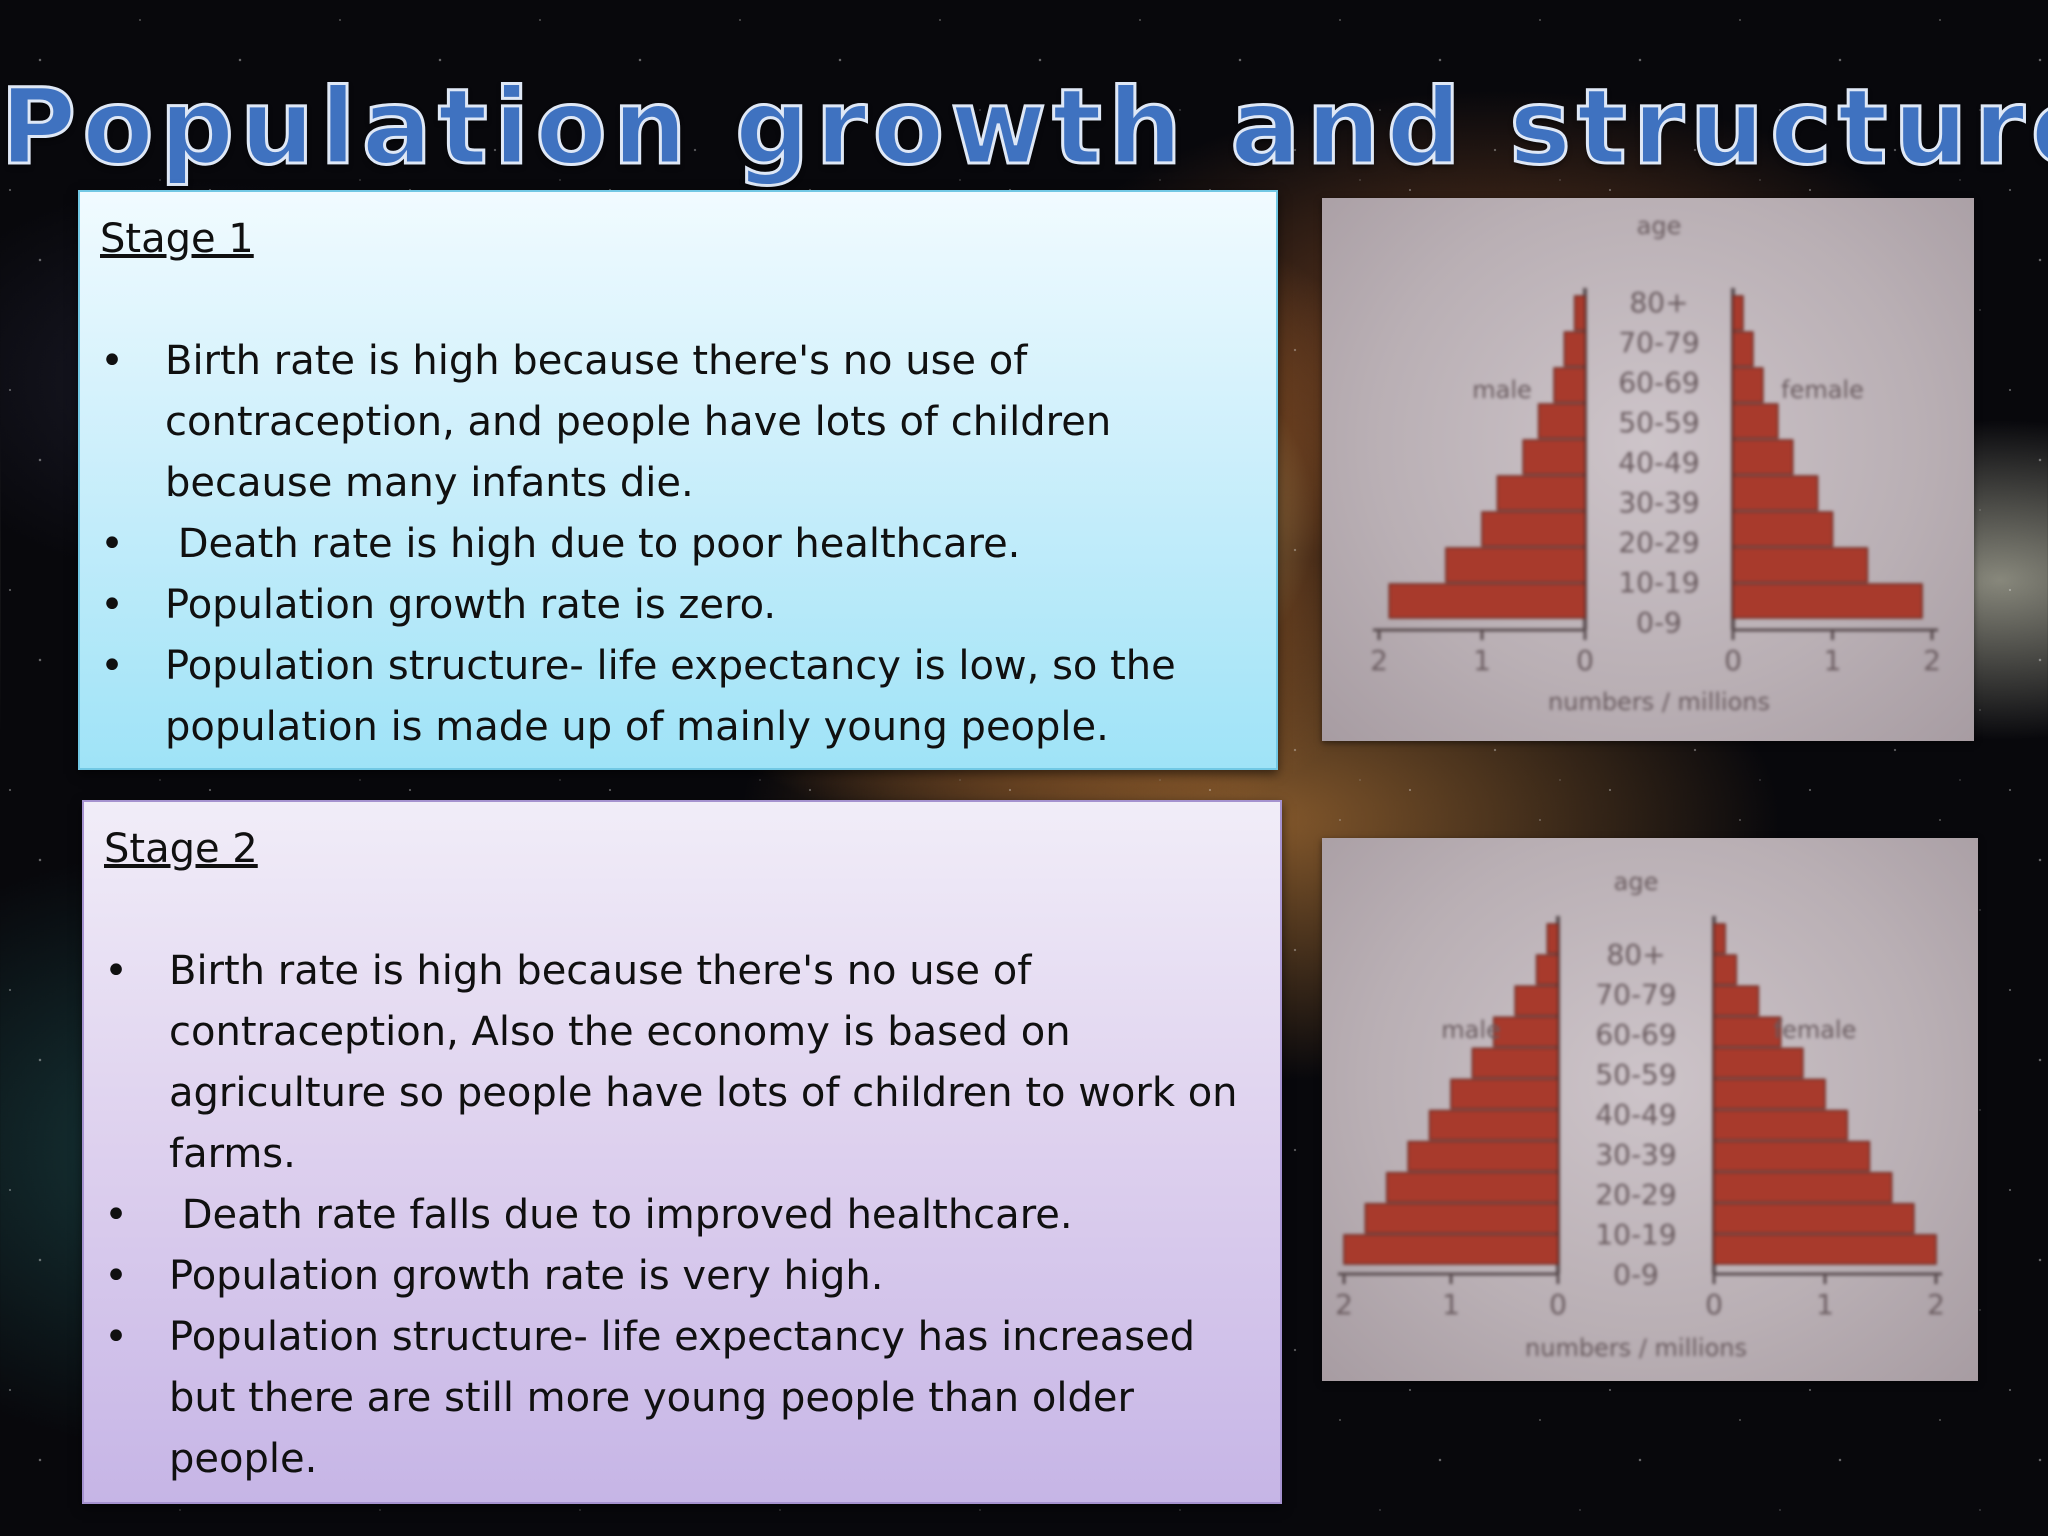 This screenshot has height=1536, width=2048. Describe the element at coordinates (471, 605) in the screenshot. I see `bullet-text: Population growth rate is zero.` at that location.